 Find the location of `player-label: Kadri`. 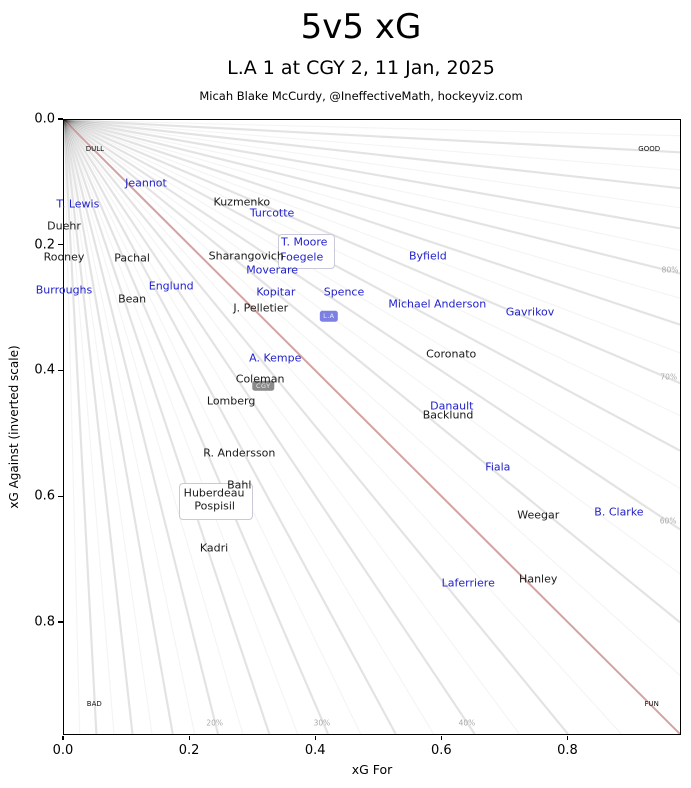

player-label: Kadri is located at coordinates (214, 548).